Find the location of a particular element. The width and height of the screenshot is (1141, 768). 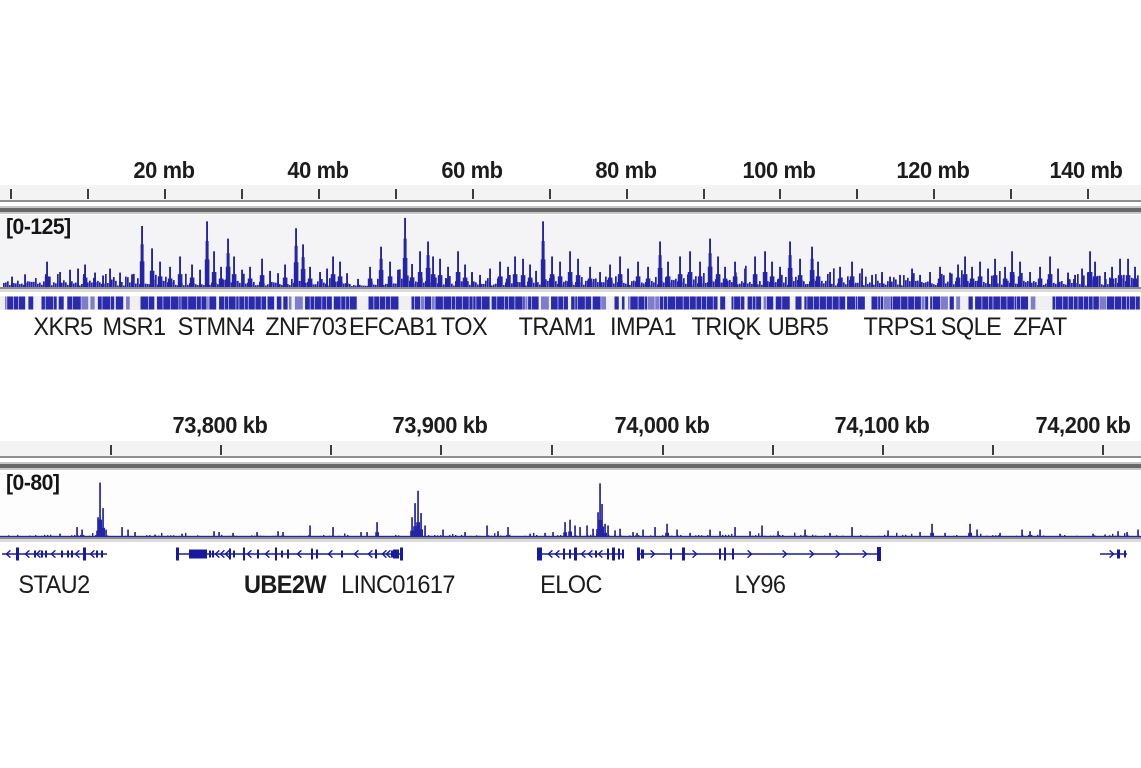

gene-labels-row: STAU2 UBE2W LINC01617 ELOC LY96 is located at coordinates (570, 588).